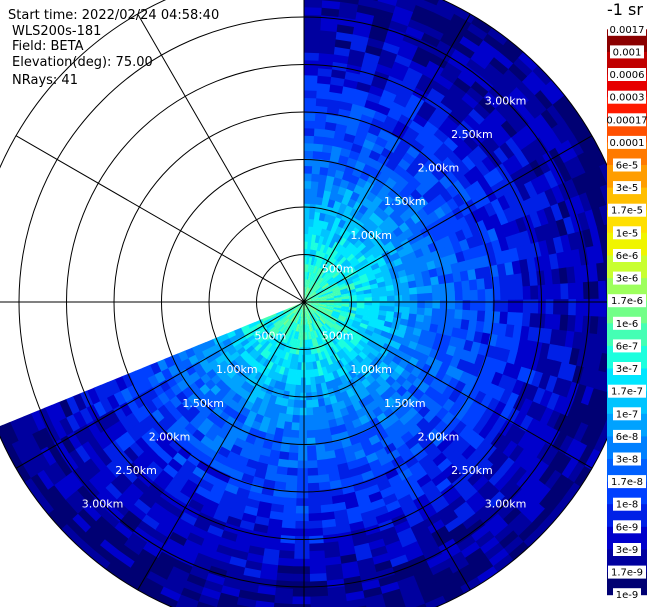 The width and height of the screenshot is (647, 607). I want to click on colorbar-label: 0.0001, so click(627, 143).